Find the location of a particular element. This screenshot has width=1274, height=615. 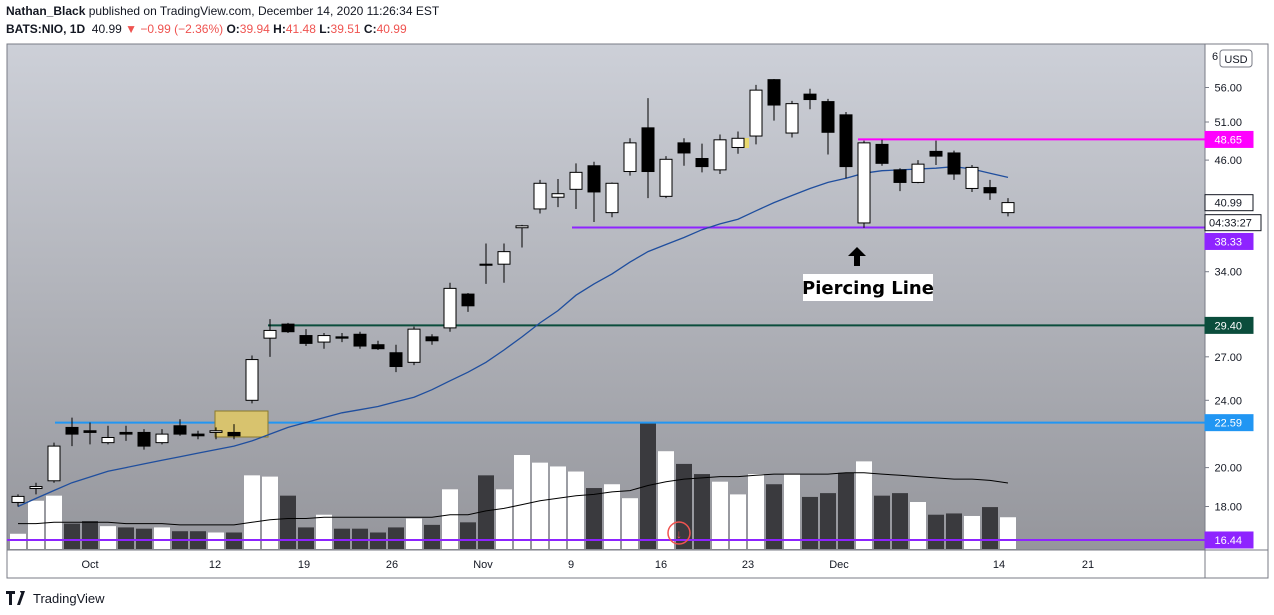

high-value: 41.48 is located at coordinates (300, 29).